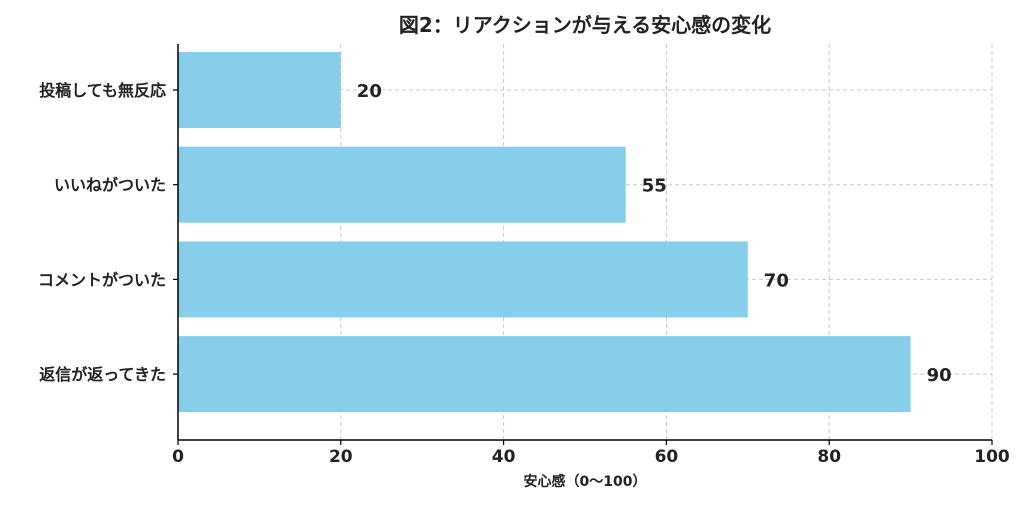 This screenshot has width=1024, height=508. Describe the element at coordinates (504, 457) in the screenshot. I see `x-tick-label-40: 40` at that location.